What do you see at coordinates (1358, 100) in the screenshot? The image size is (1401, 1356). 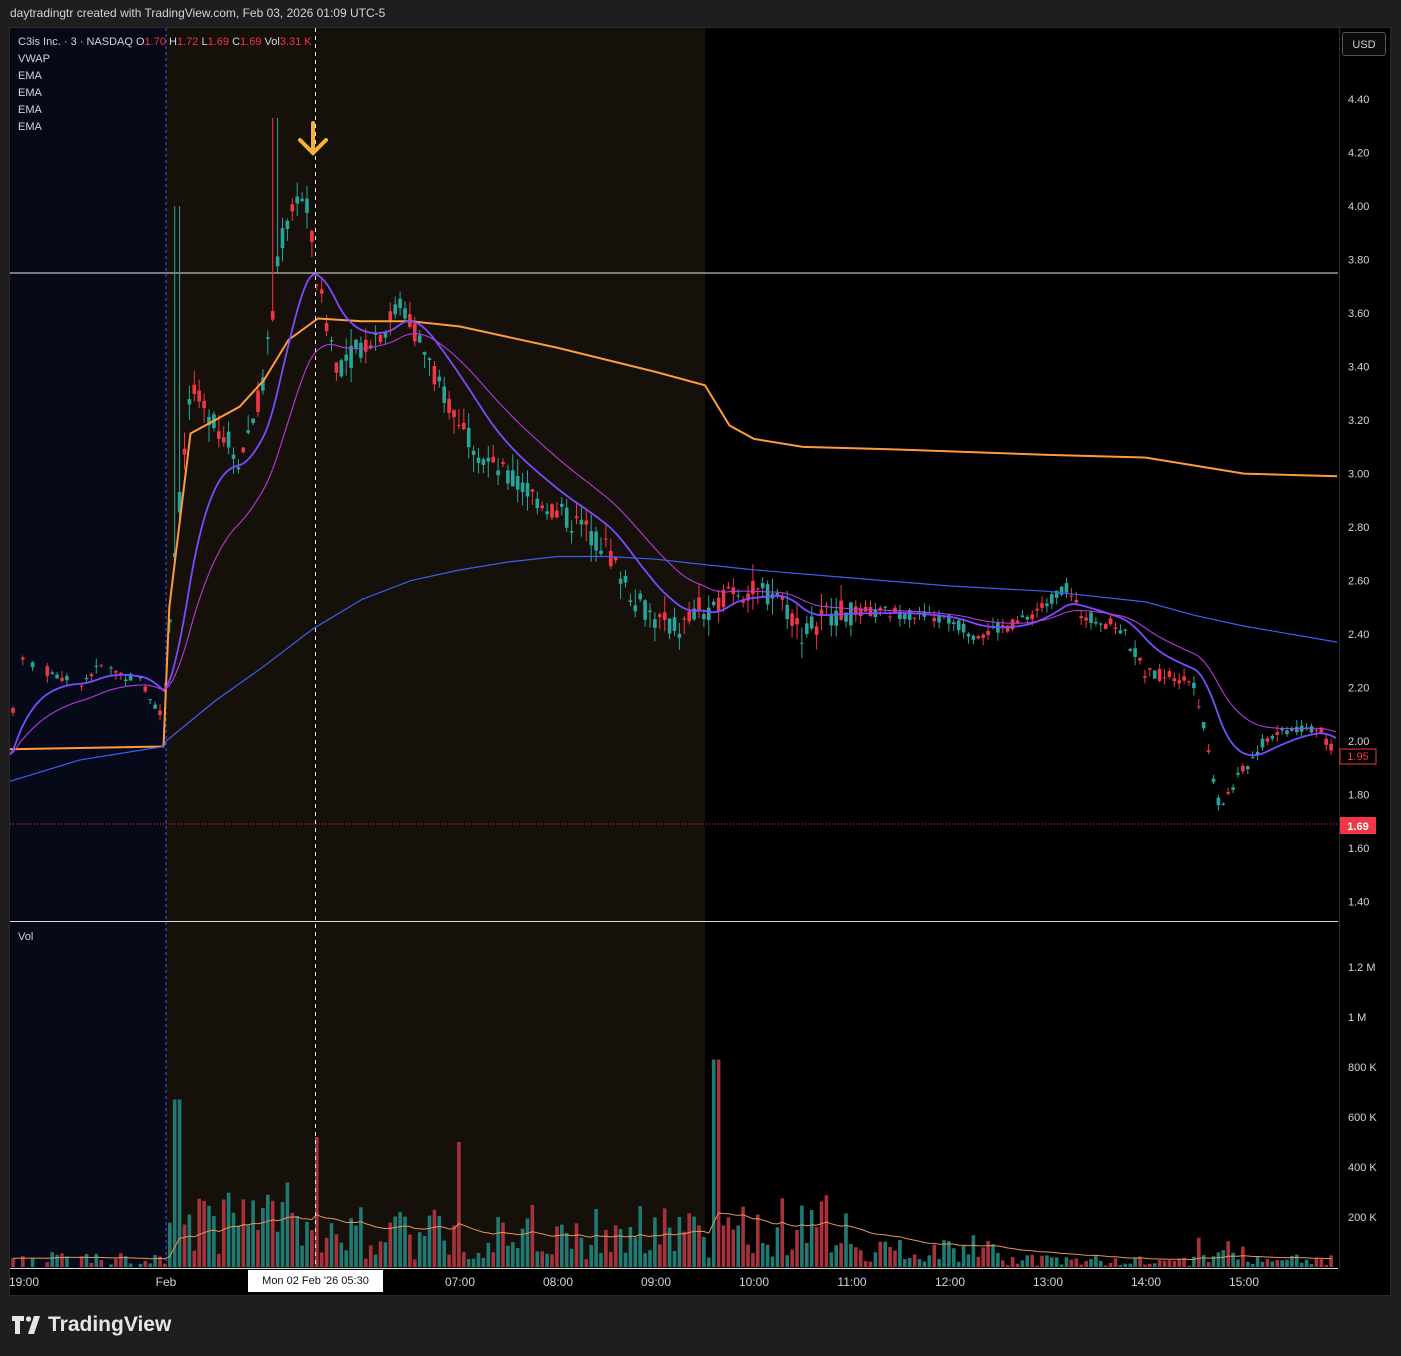 I see `price-tick-label: 4.40` at bounding box center [1358, 100].